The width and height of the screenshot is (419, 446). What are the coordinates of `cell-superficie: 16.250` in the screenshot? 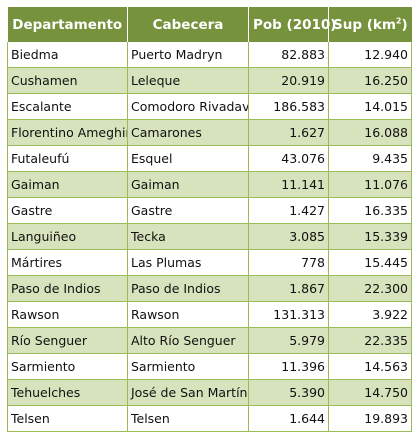 It's located at (370, 80).